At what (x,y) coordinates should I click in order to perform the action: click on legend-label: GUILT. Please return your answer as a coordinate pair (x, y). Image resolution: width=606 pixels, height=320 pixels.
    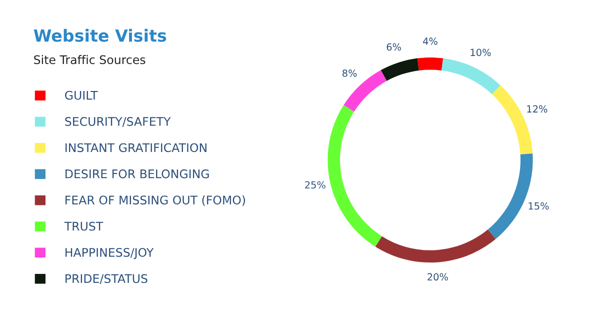
    Looking at the image, I should click on (81, 95).